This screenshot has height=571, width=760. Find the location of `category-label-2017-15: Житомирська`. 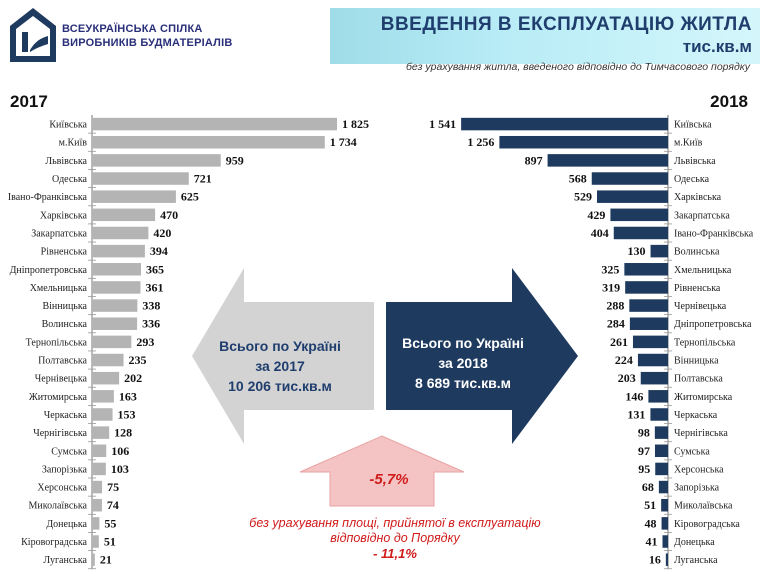

category-label-2017-15: Житомирська is located at coordinates (58, 397).